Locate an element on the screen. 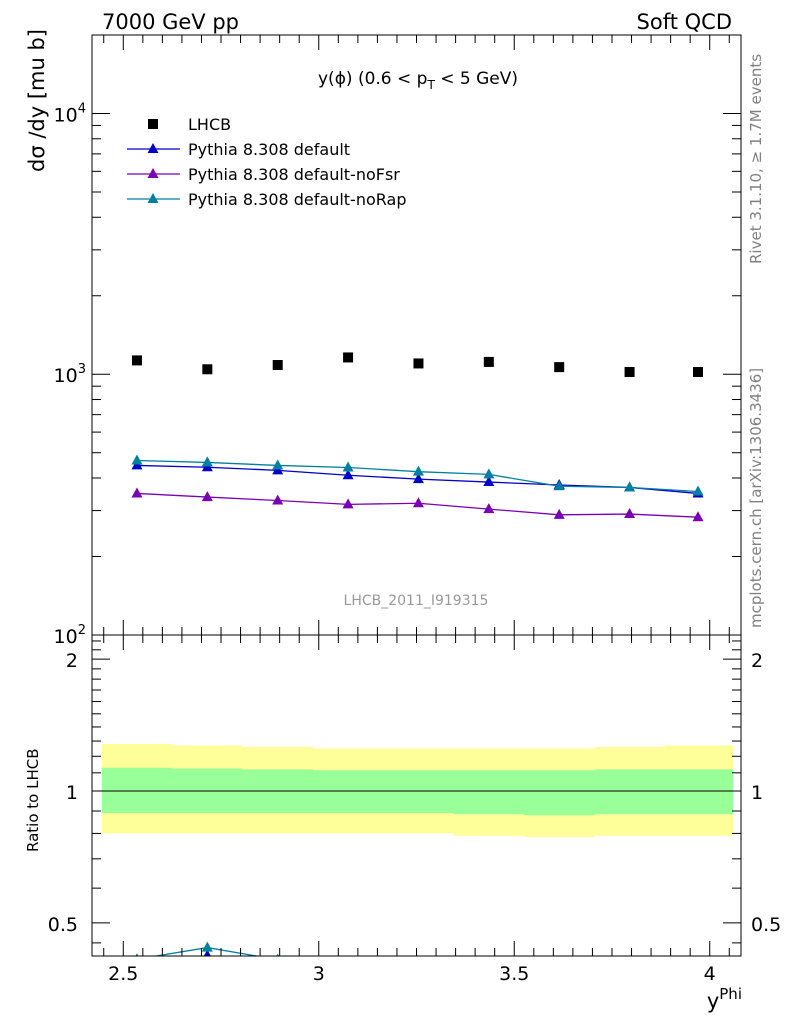 The height and width of the screenshot is (1024, 786). legend-entry-default: Pythia 8.308 default is located at coordinates (238, 149).